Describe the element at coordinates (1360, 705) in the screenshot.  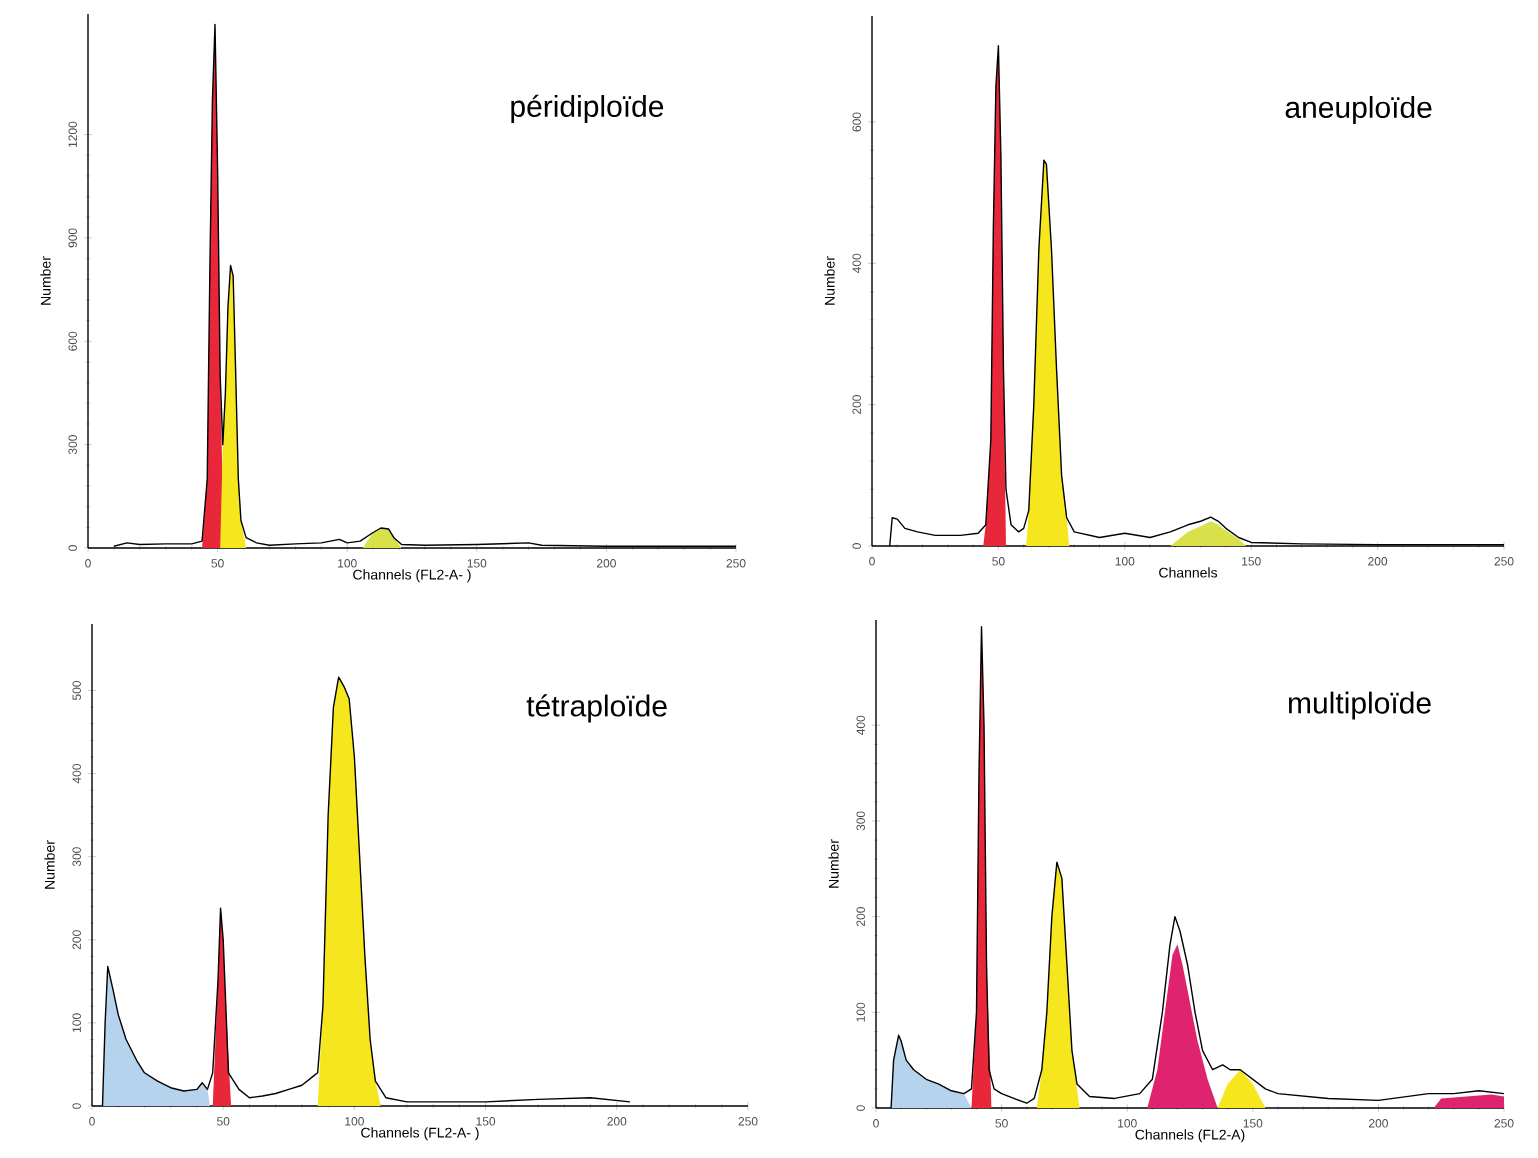
I see `text: multiploïde` at that location.